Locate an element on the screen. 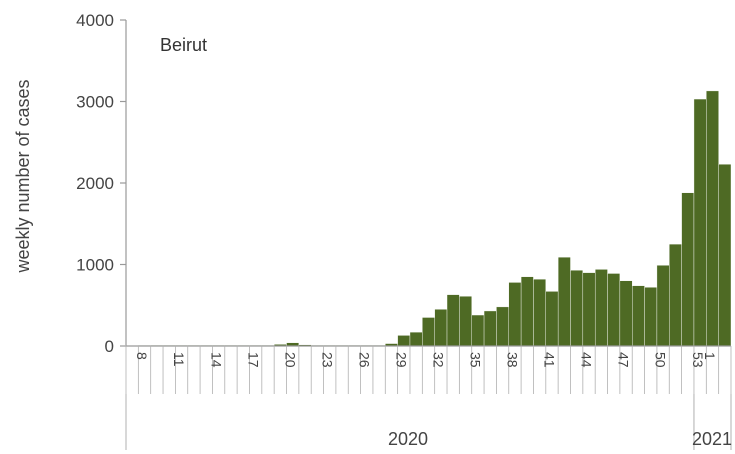 The width and height of the screenshot is (735, 454). x-tick-label: 38 is located at coordinates (513, 360).